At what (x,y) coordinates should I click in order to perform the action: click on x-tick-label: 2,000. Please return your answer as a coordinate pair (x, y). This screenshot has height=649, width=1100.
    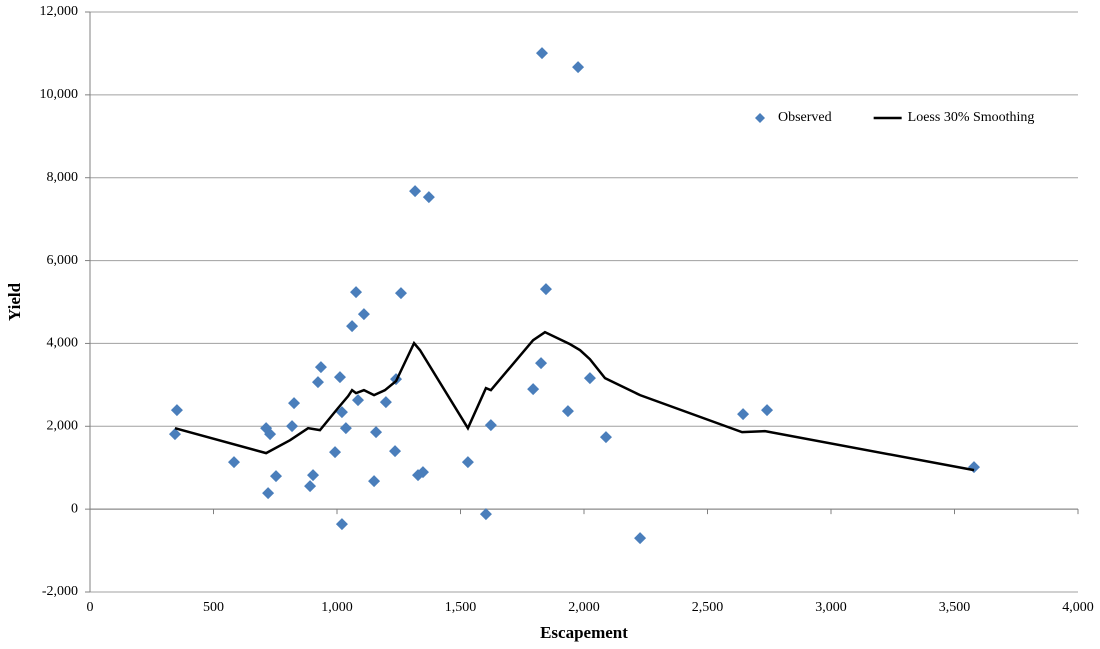
    Looking at the image, I should click on (584, 607).